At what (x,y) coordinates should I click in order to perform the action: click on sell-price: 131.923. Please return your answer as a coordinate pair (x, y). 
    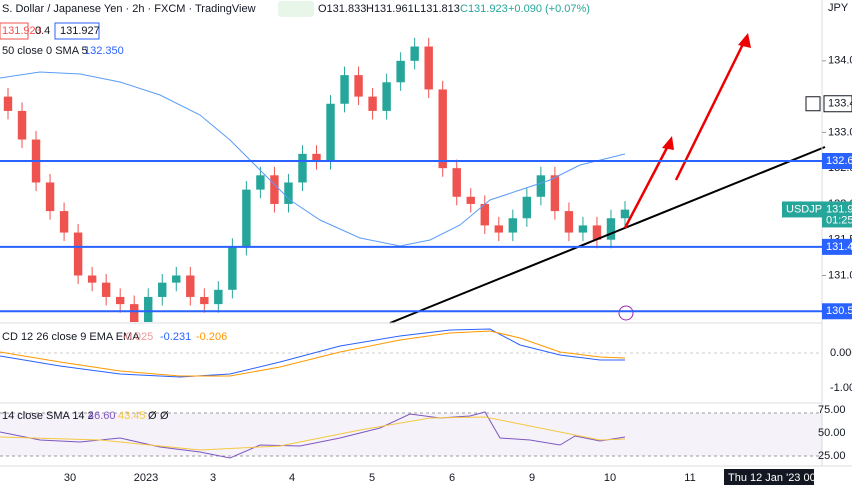
    Looking at the image, I should click on (22, 31).